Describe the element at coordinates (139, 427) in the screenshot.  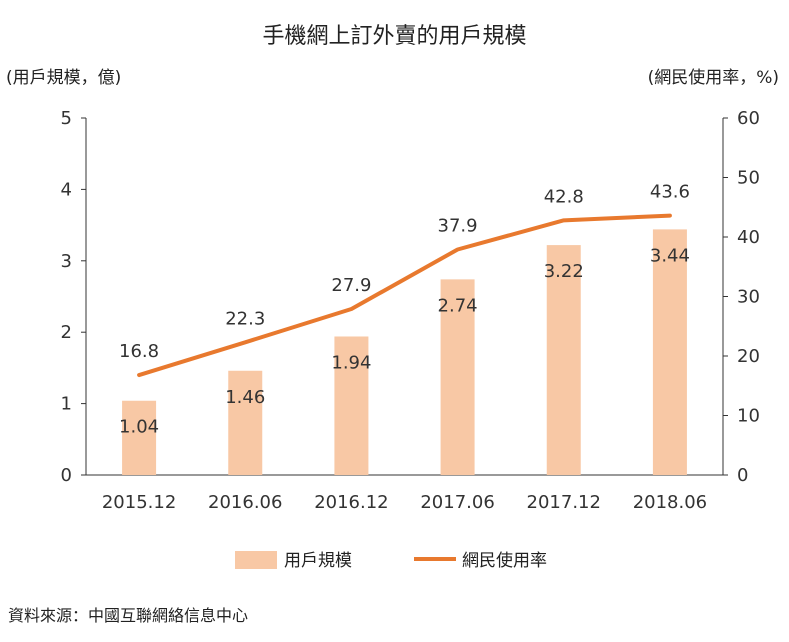
I see `bar-value-label: 1.04` at that location.